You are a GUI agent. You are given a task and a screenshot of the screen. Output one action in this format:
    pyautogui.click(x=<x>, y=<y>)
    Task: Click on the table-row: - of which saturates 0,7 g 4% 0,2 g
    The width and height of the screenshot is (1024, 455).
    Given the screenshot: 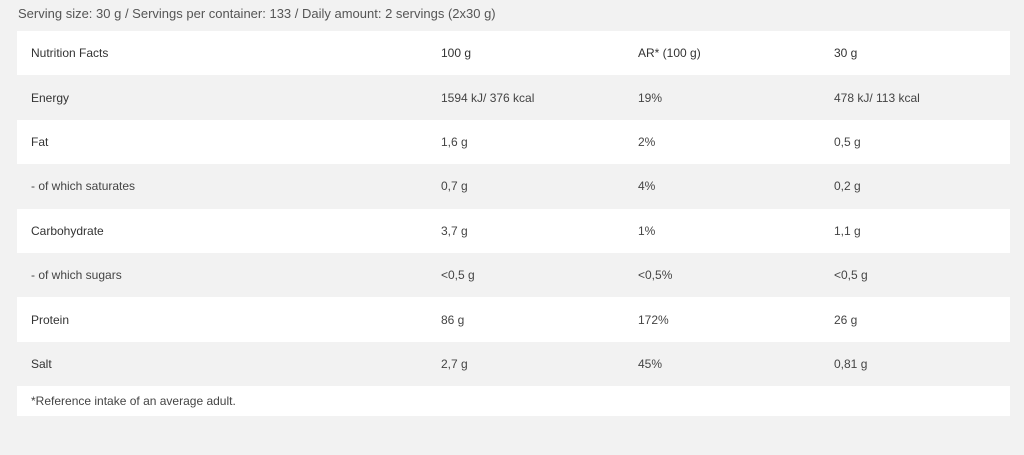 What is the action you would take?
    pyautogui.click(x=513, y=186)
    